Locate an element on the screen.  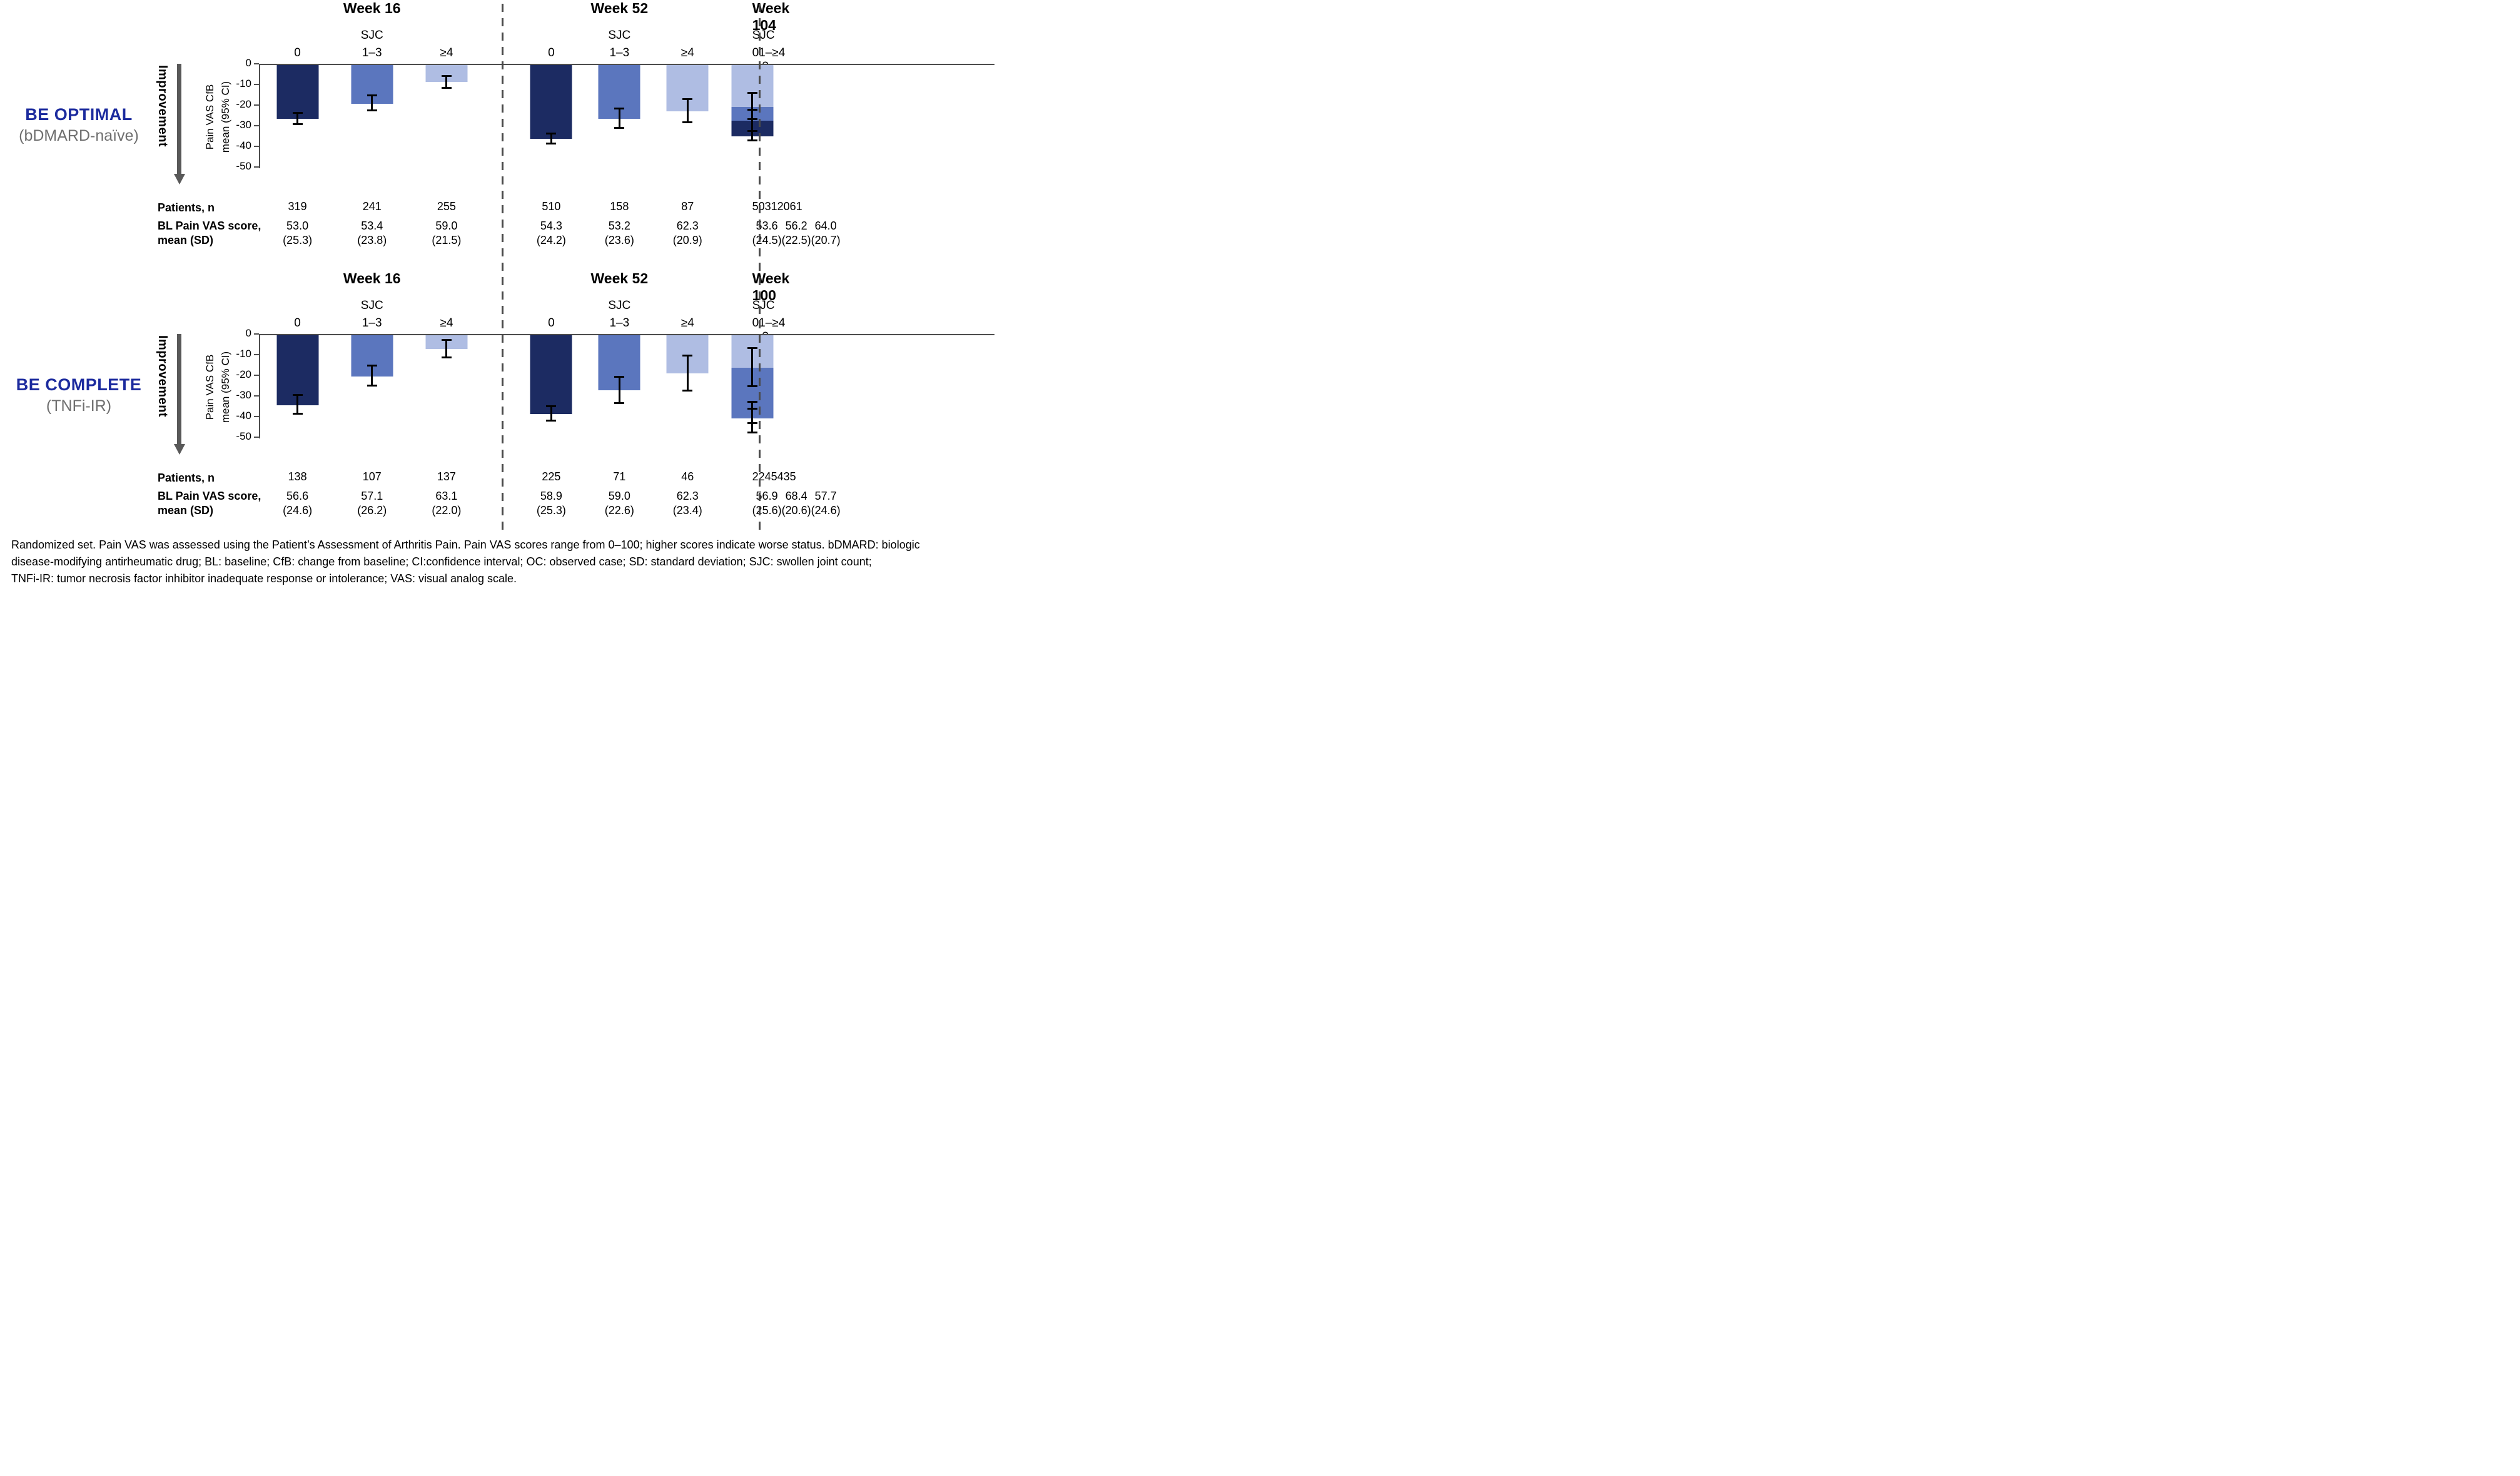
y-axis-label-line1: Pain VAS CfB is located at coordinates (210, 387).